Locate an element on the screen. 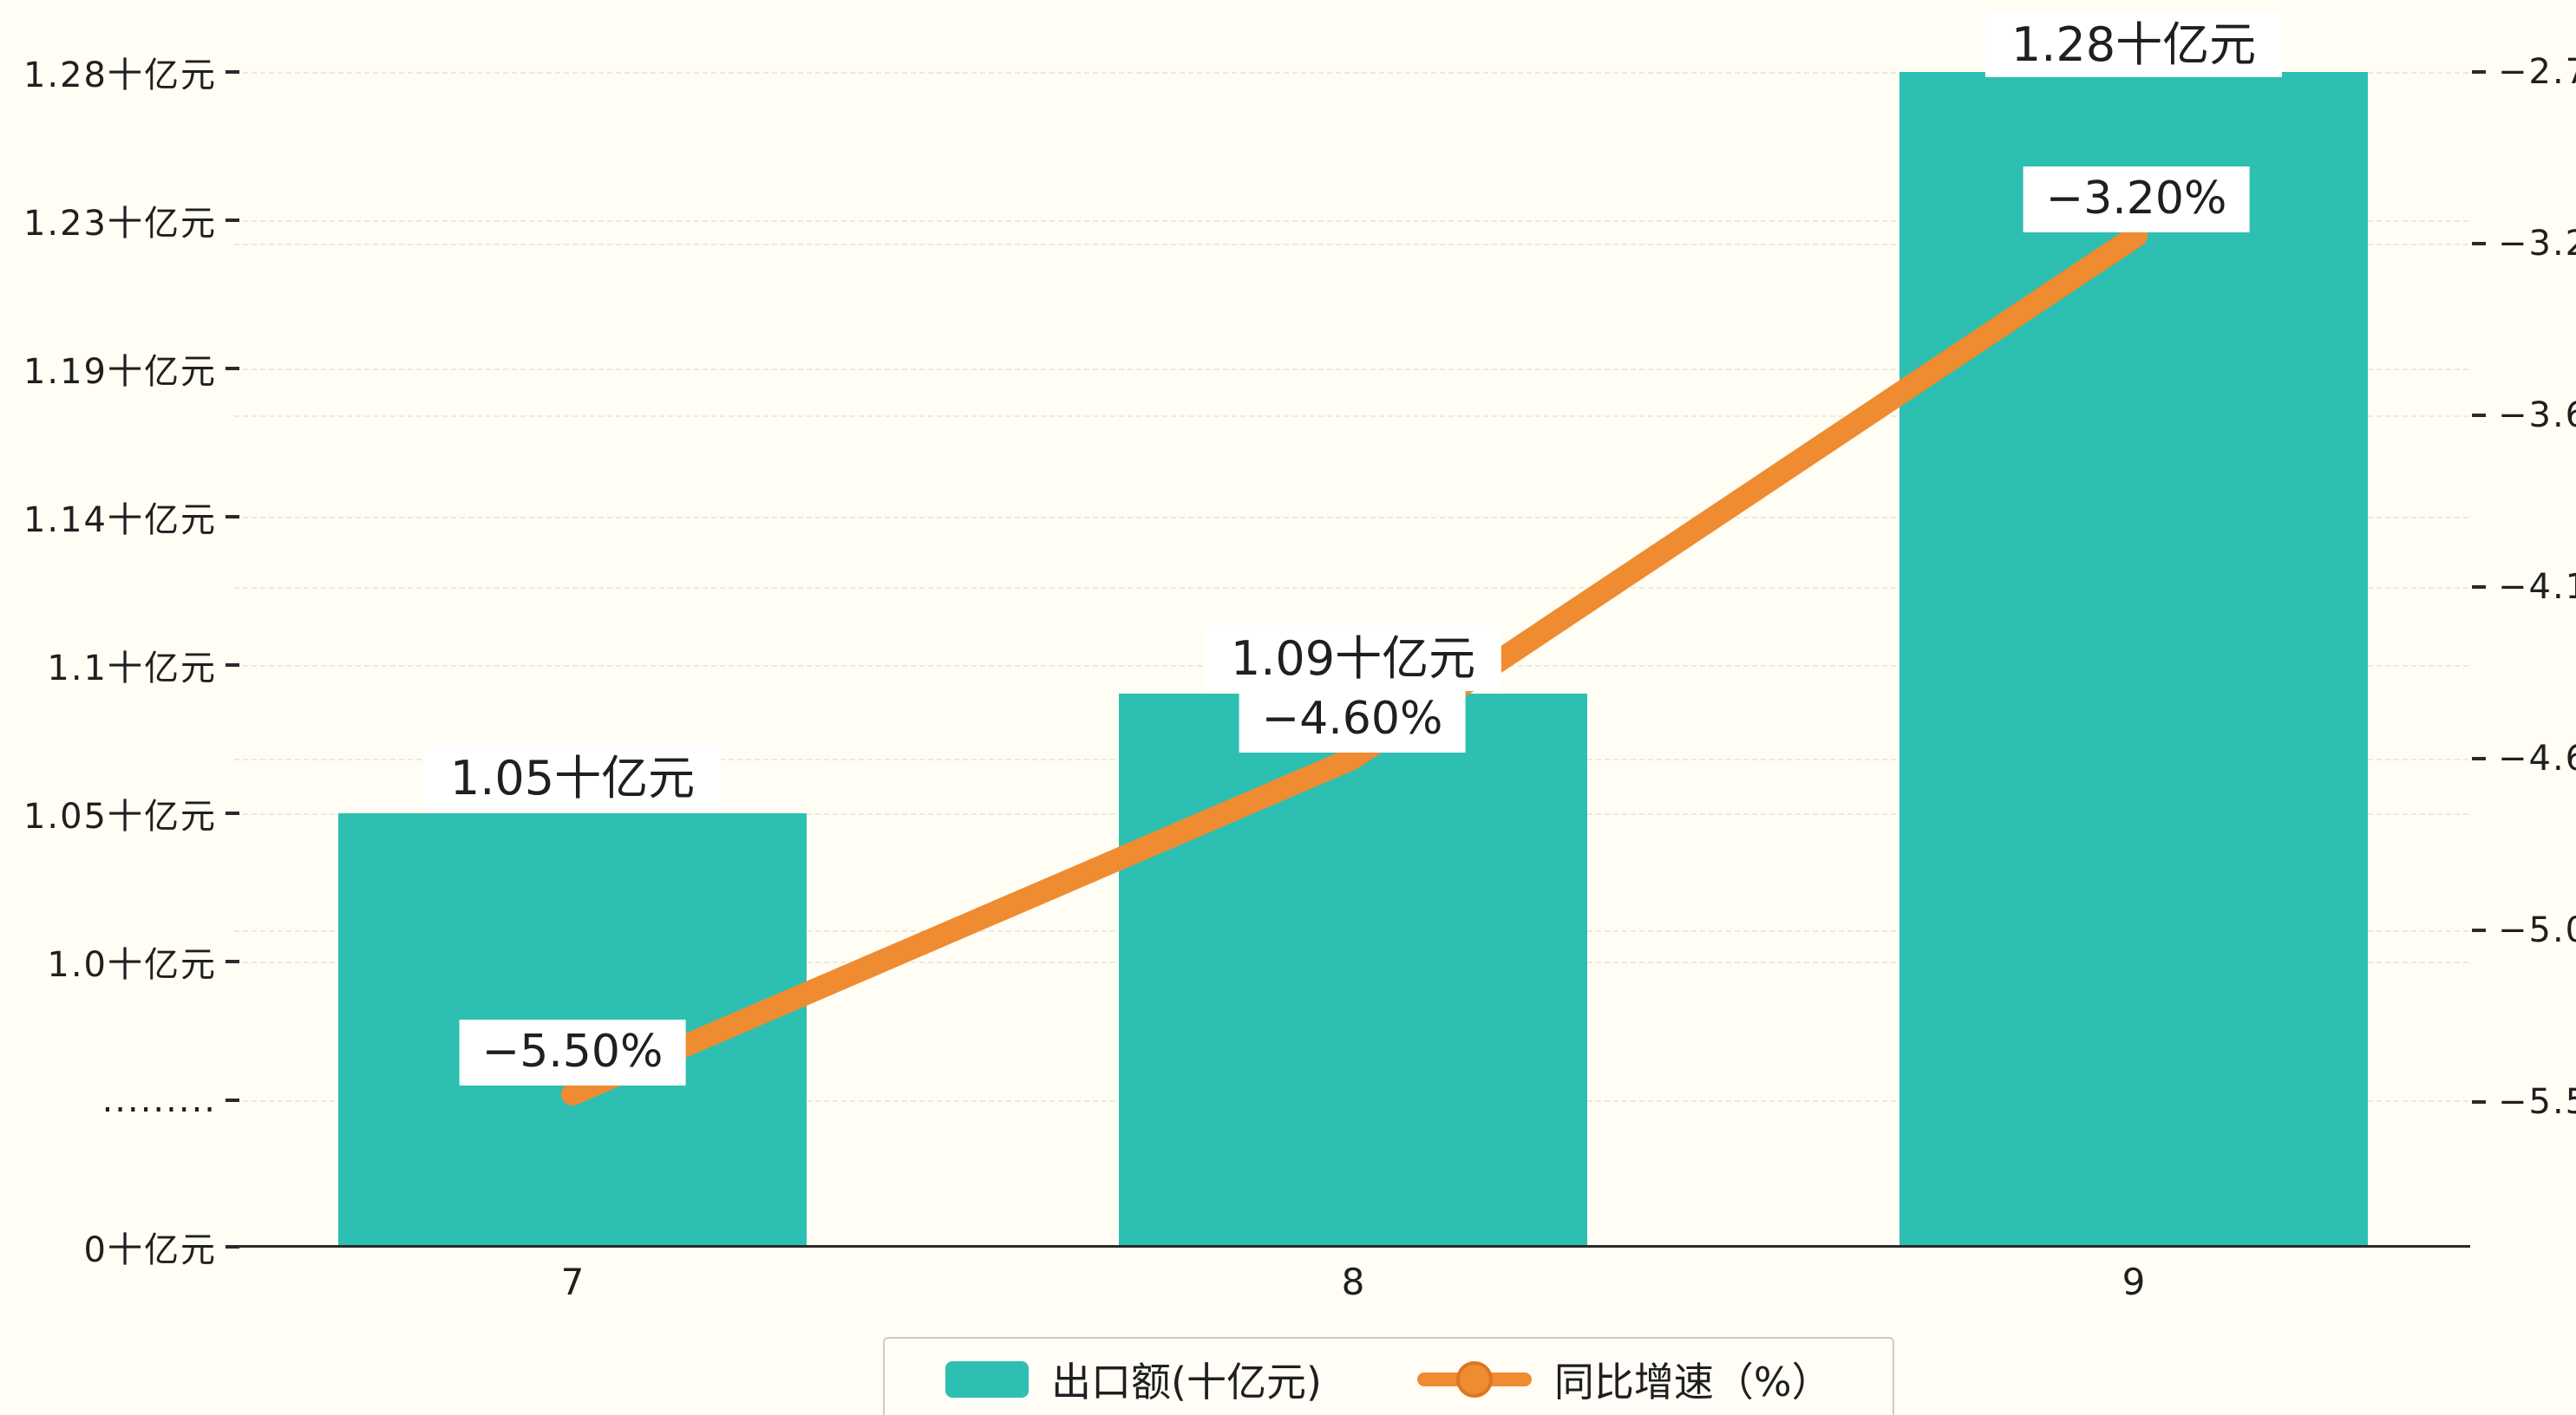  y-axis-right-tick-label: −5.06 is located at coordinates (2524, 930).